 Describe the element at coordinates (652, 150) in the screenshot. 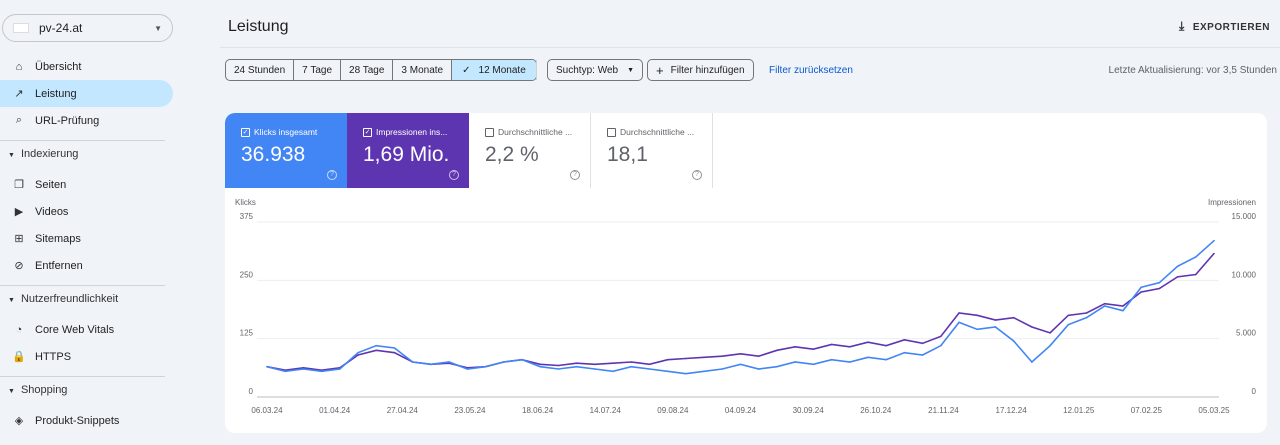

I see `metric-tile: Durchschnittliche ... 18,1?` at that location.